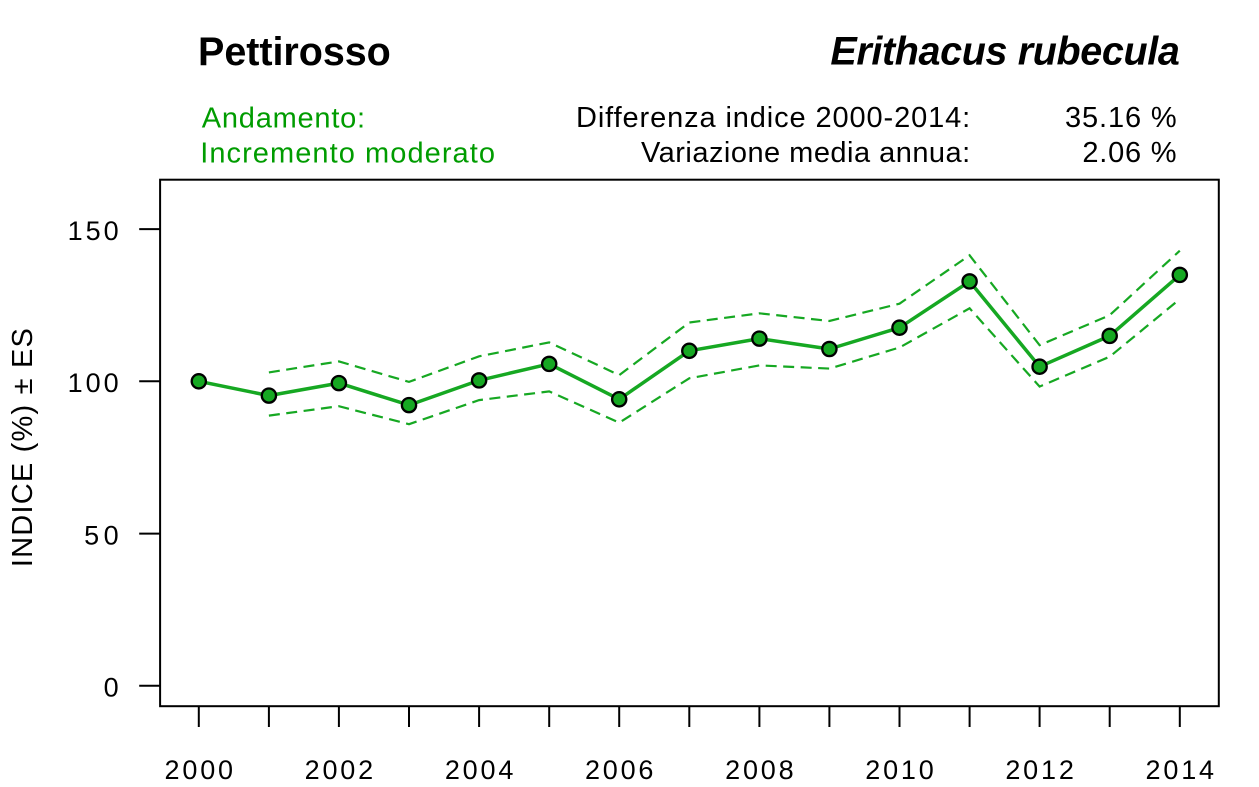  Describe the element at coordinates (805, 153) in the screenshot. I see `svg-text: Variazione media annua:` at that location.